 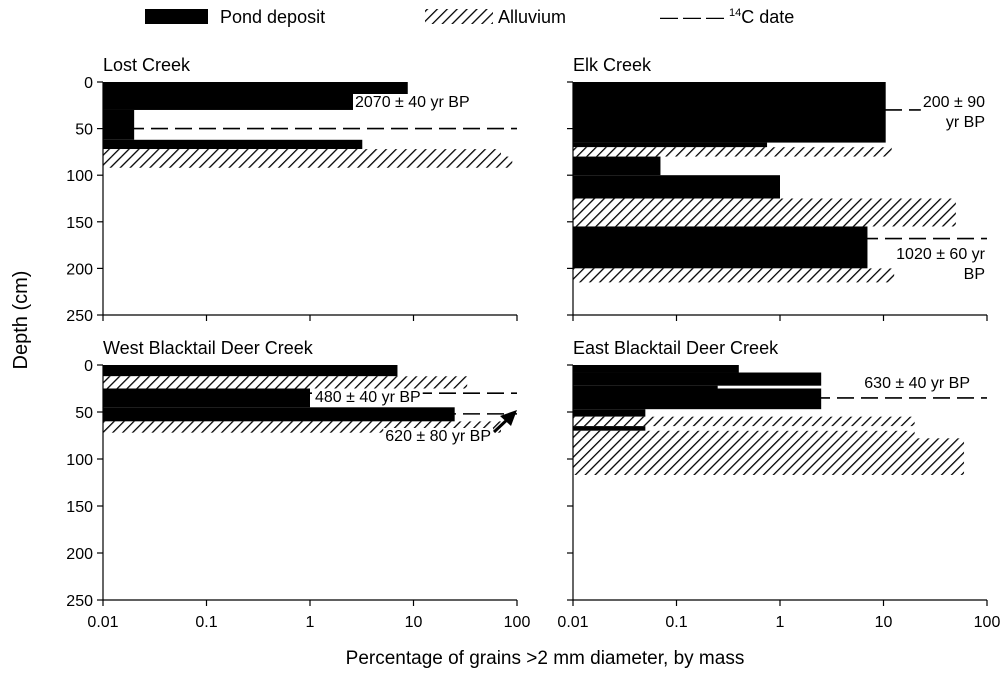 What do you see at coordinates (272, 17) in the screenshot?
I see `legend-pond-label: Pond deposit` at bounding box center [272, 17].